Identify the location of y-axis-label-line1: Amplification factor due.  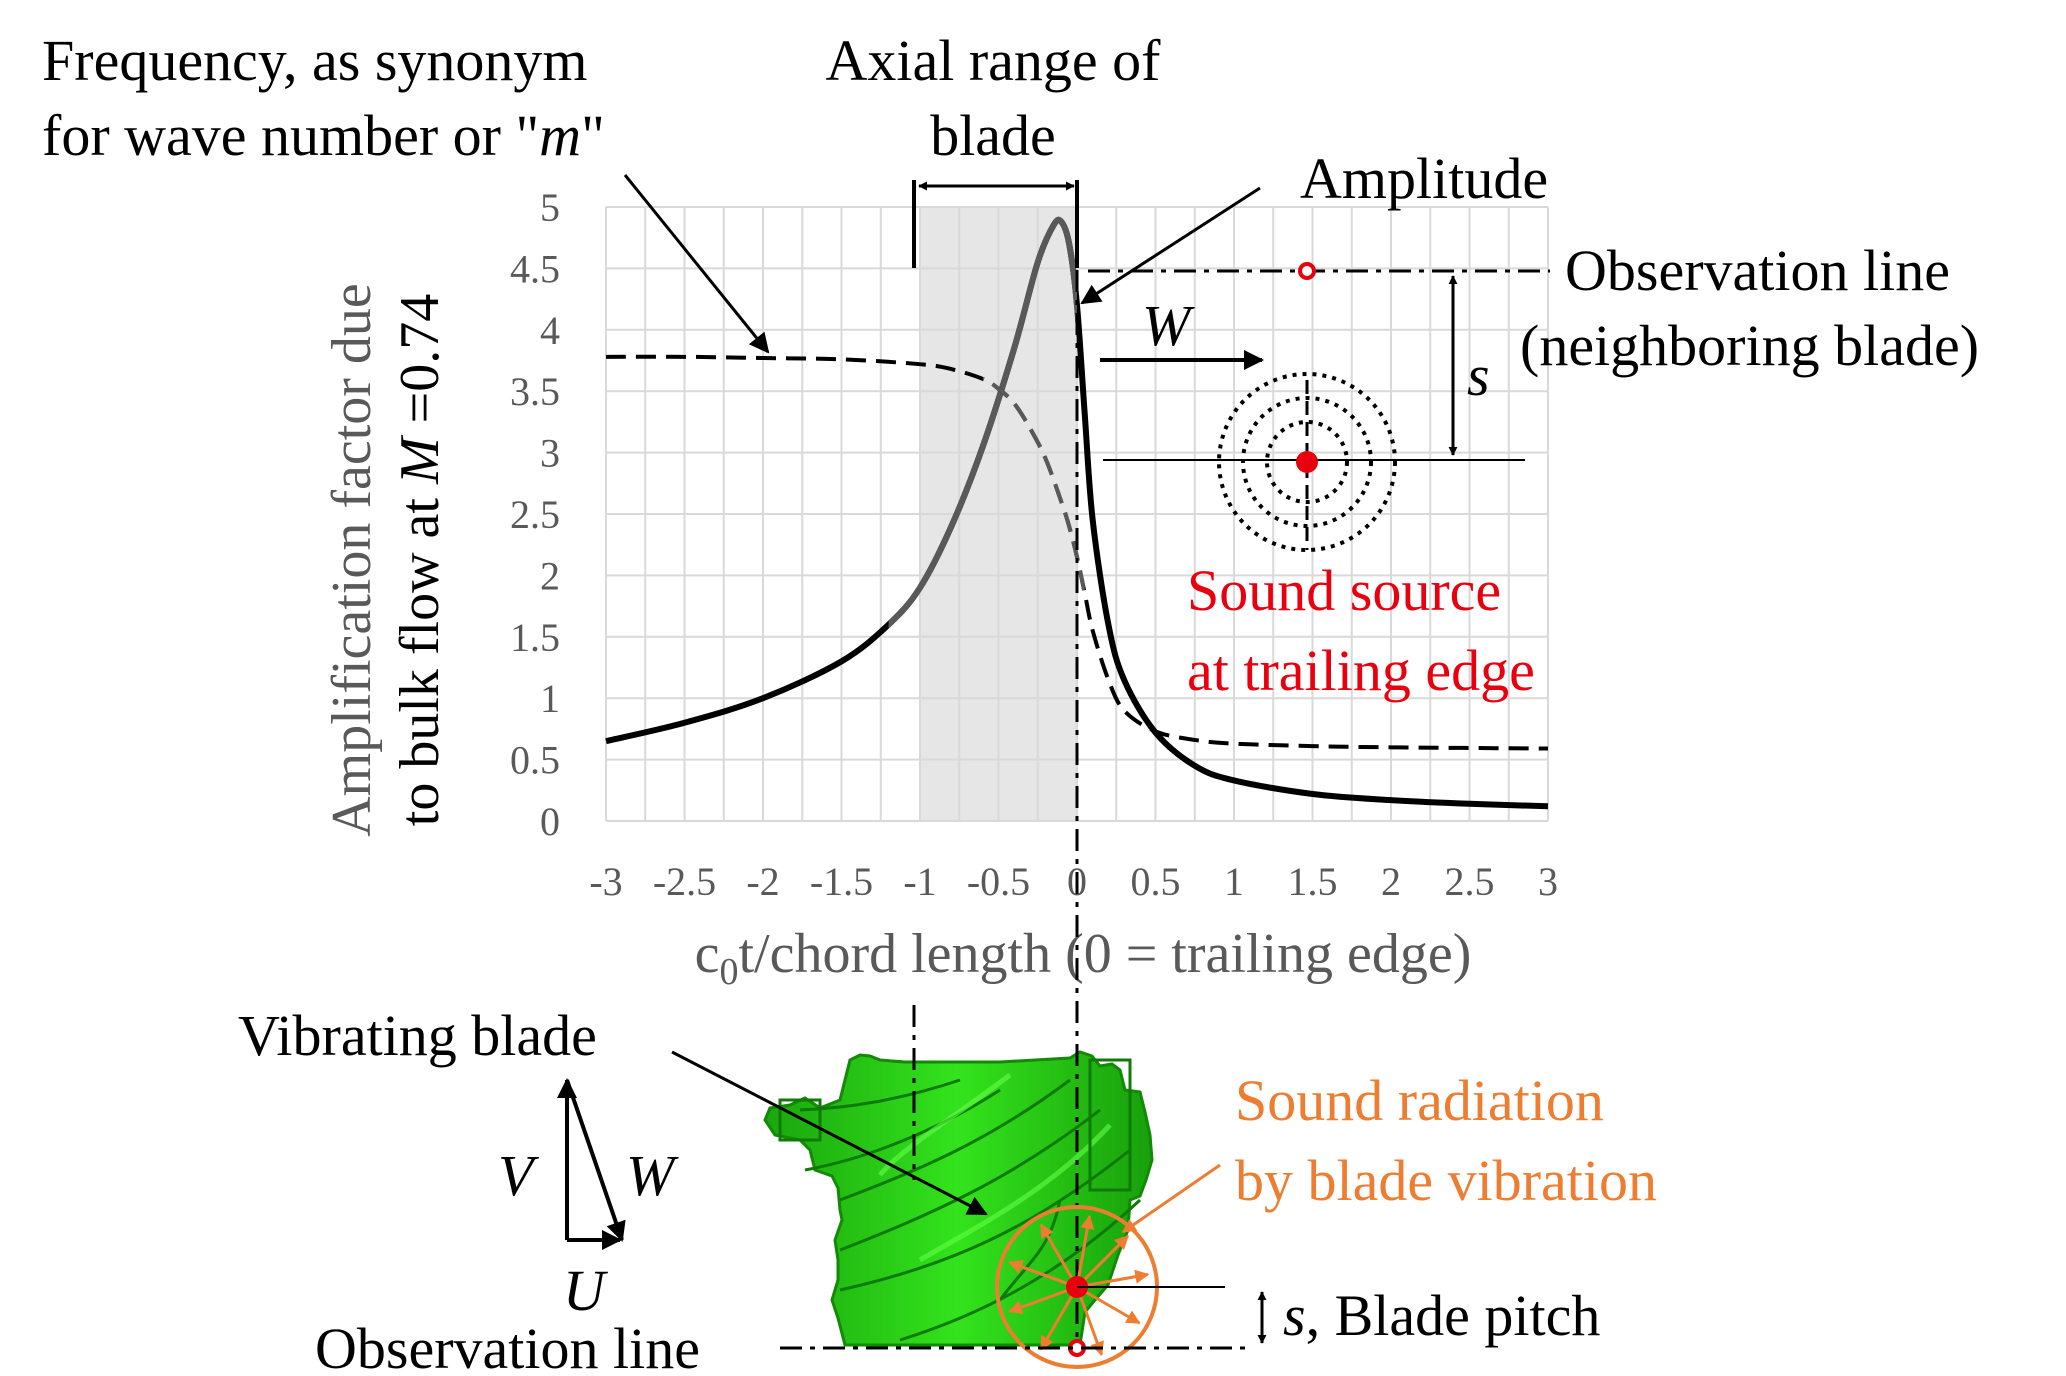
(352, 560).